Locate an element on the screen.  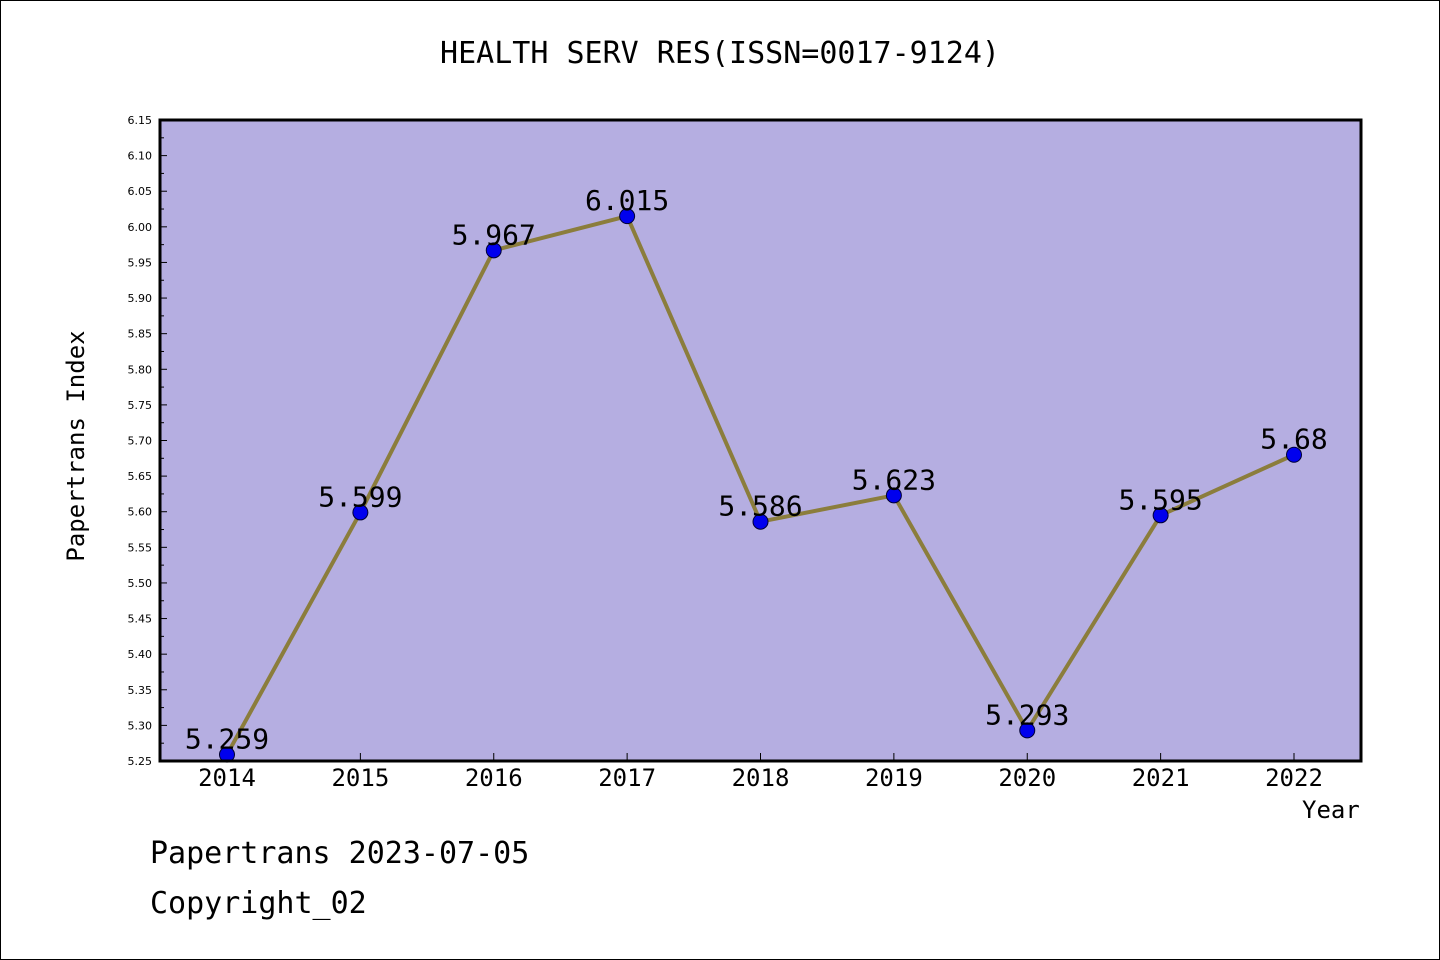
data-label: 6.015 is located at coordinates (627, 200).